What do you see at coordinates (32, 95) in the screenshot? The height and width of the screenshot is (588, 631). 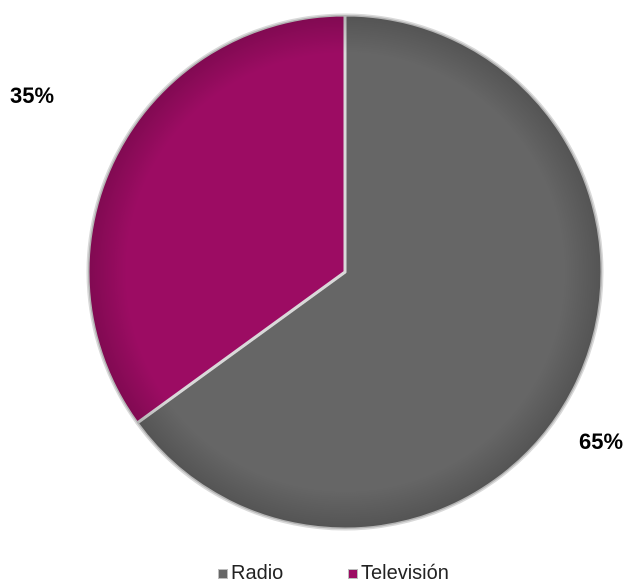 I see `data-label-television: 35%` at bounding box center [32, 95].